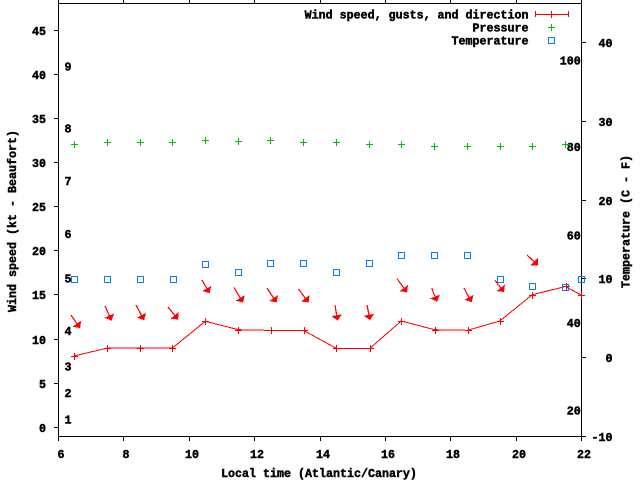 Image resolution: width=640 pixels, height=480 pixels. I want to click on svg-text: Temperature, so click(490, 42).